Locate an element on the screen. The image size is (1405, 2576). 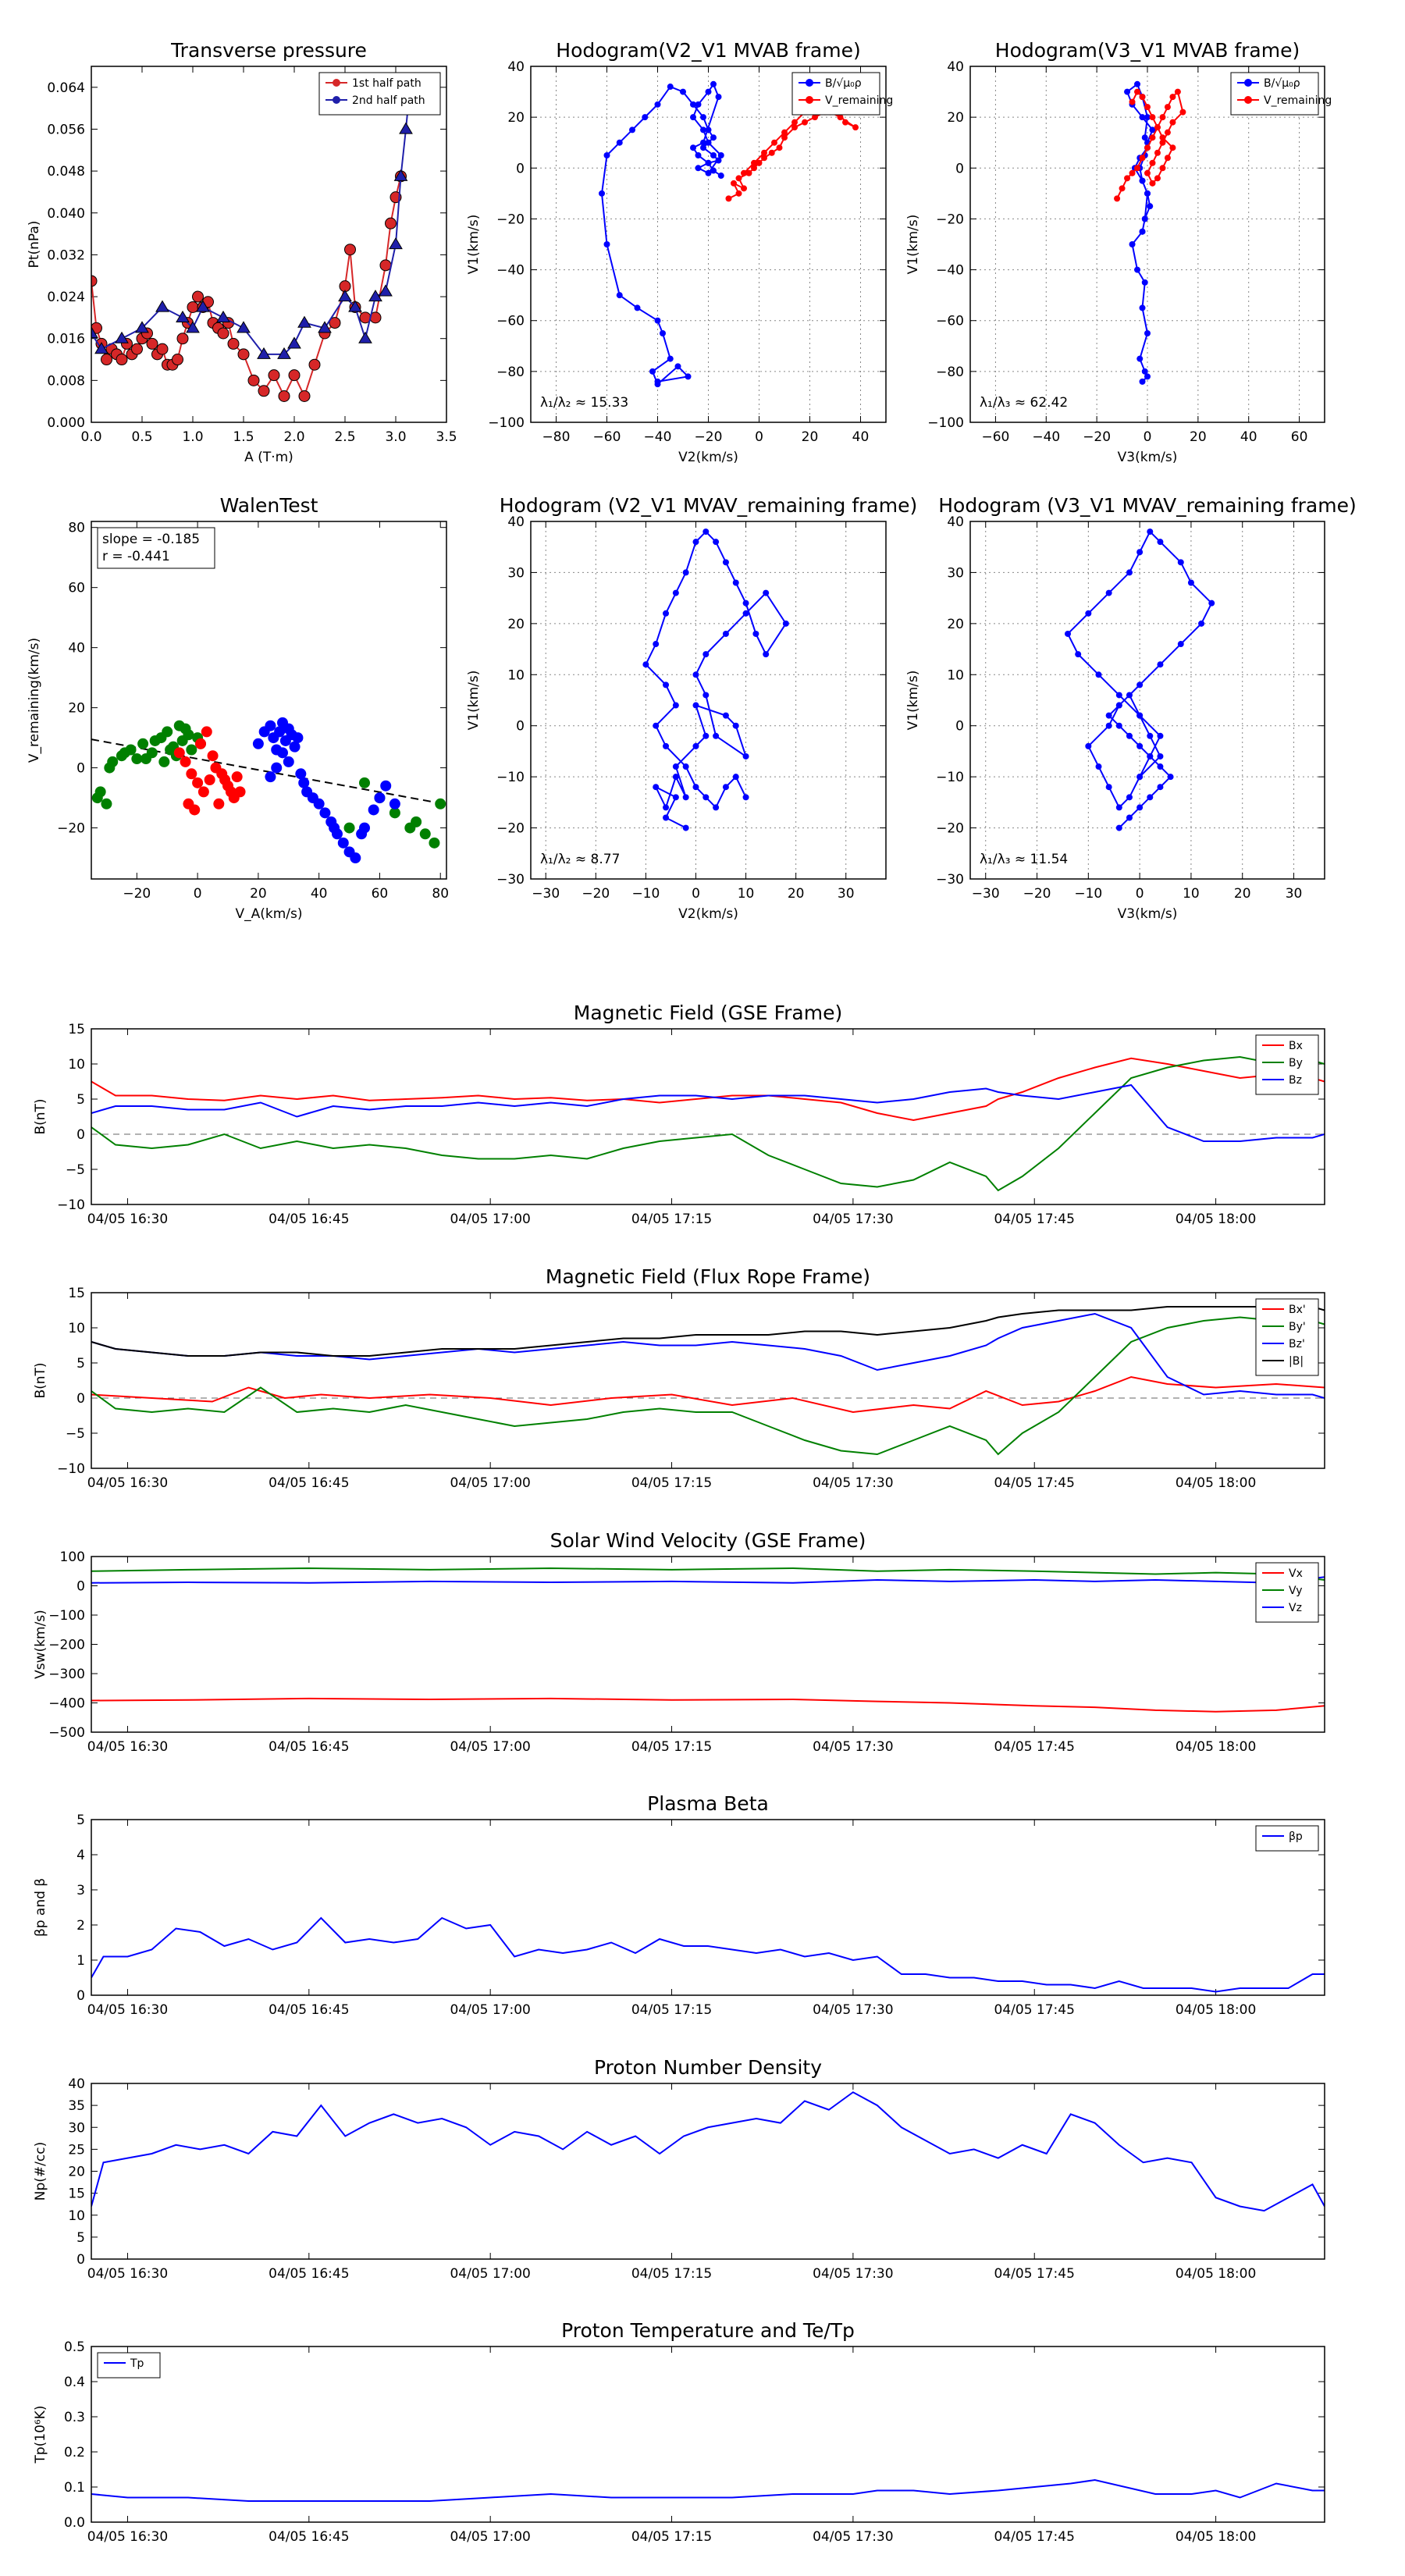
y-tick-label: 60 is located at coordinates (76, 588).